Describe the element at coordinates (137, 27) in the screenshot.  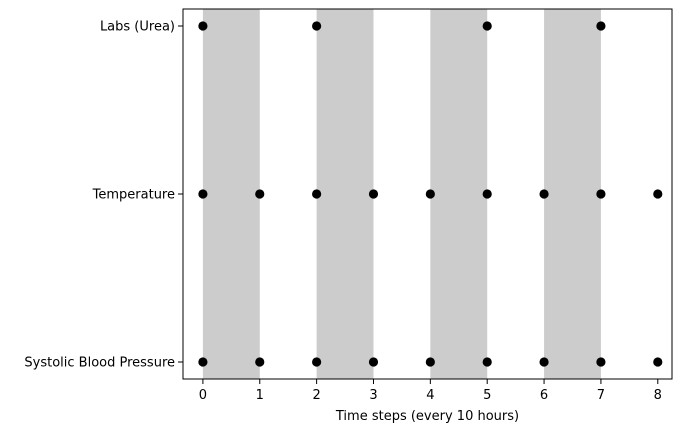
I see `y-tick-label-labs-urea: Labs (Urea)` at that location.